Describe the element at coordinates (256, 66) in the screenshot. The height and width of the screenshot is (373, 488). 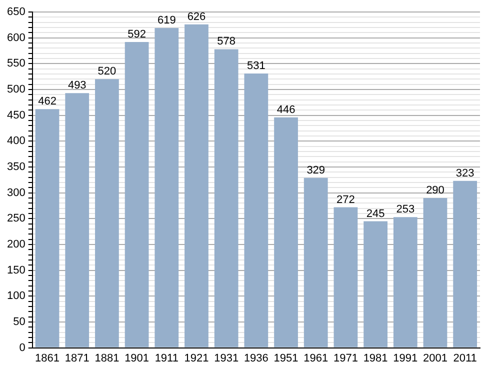
I see `data-label: 531` at that location.